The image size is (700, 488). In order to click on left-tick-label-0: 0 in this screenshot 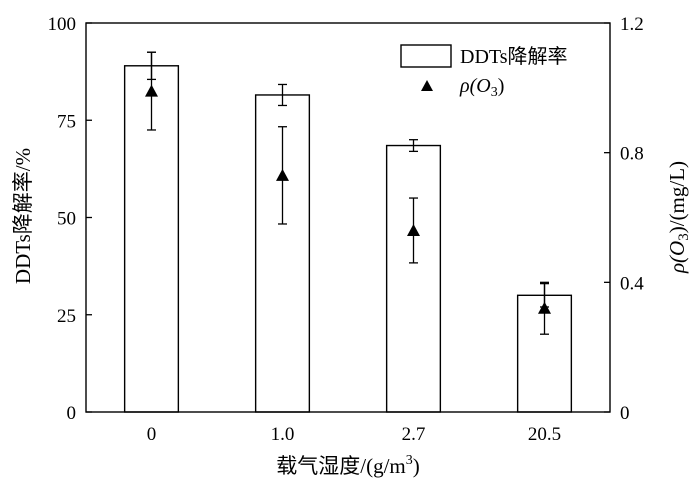, I will do `click(72, 413)`.